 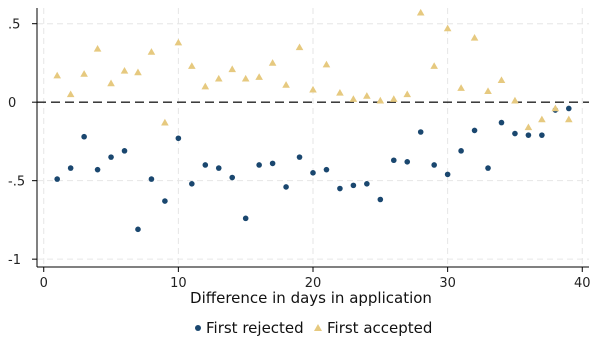 What do you see at coordinates (44, 283) in the screenshot?
I see `x-tick-label: 0` at bounding box center [44, 283].